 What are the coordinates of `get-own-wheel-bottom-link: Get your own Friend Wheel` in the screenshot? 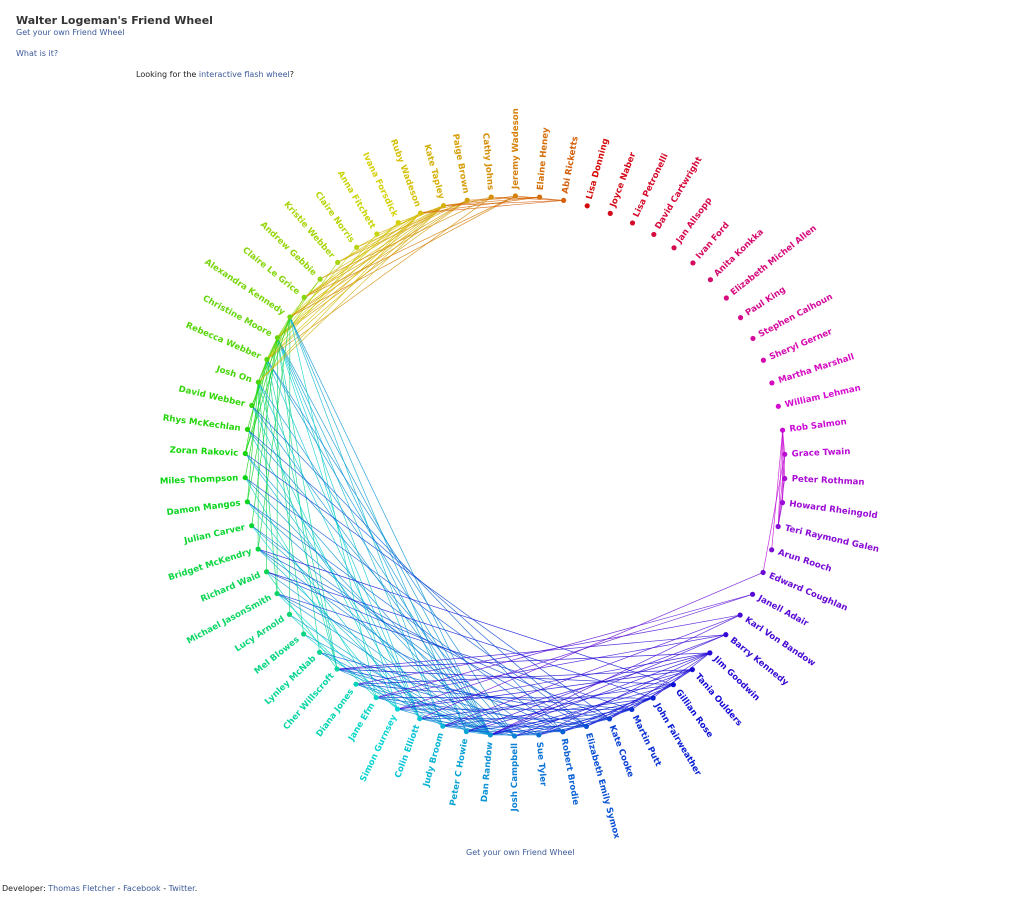 It's located at (520, 852).